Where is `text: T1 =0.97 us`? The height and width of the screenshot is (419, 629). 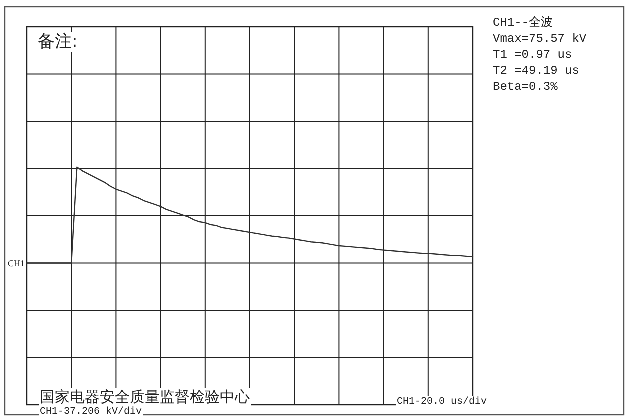 text: T1 =0.97 us is located at coordinates (532, 55).